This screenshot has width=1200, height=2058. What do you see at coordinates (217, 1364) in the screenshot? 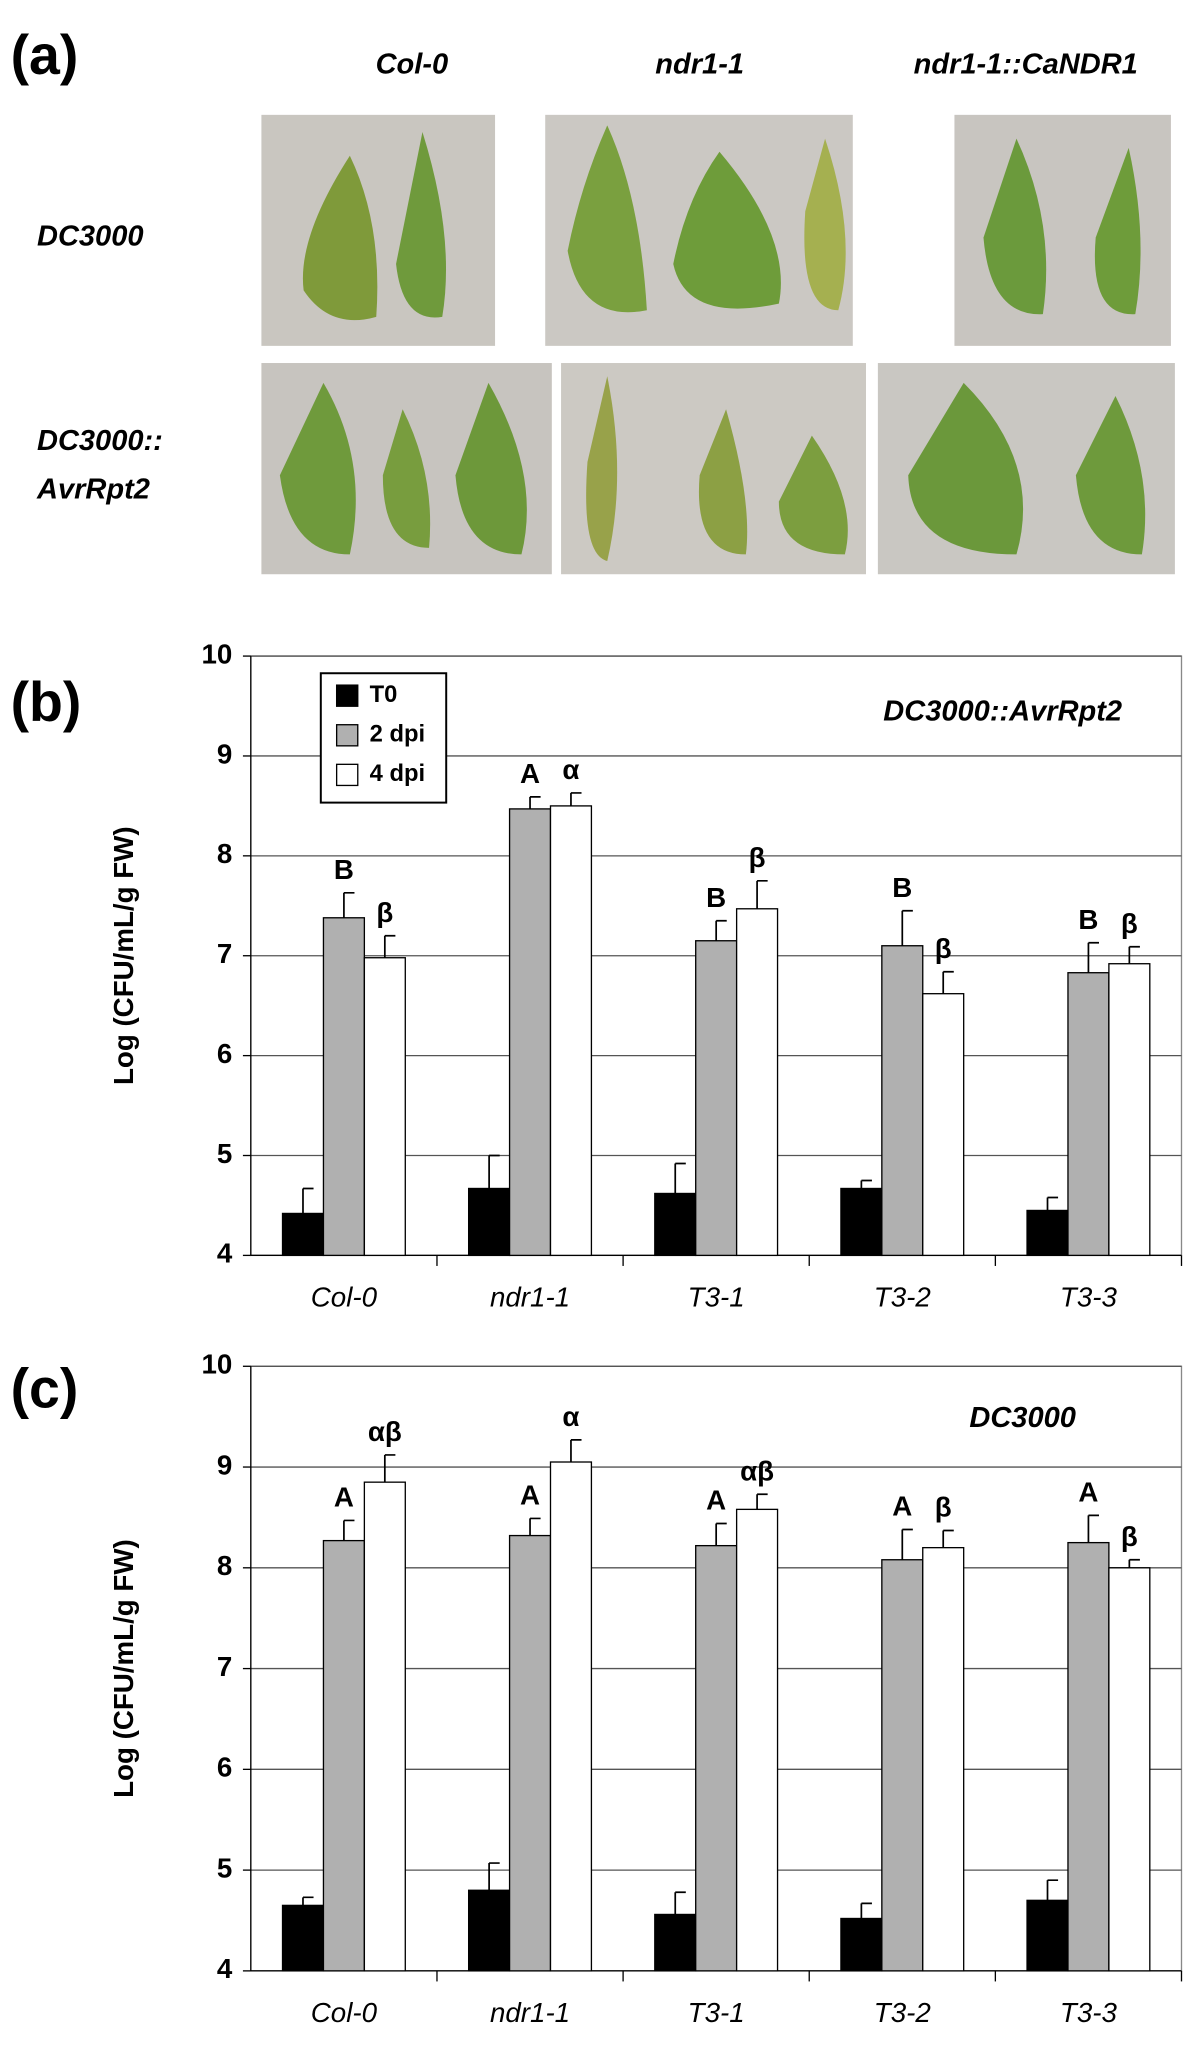
I see `y-tick-label: 10` at bounding box center [217, 1364].